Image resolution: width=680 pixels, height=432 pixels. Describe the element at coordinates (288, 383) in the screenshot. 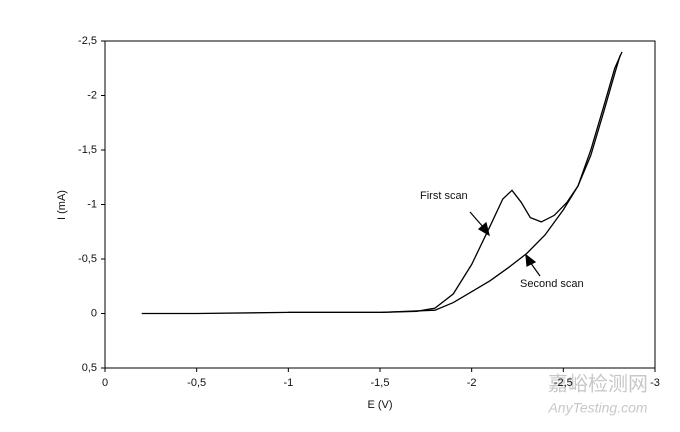

I see `x-tick-label: -1` at that location.